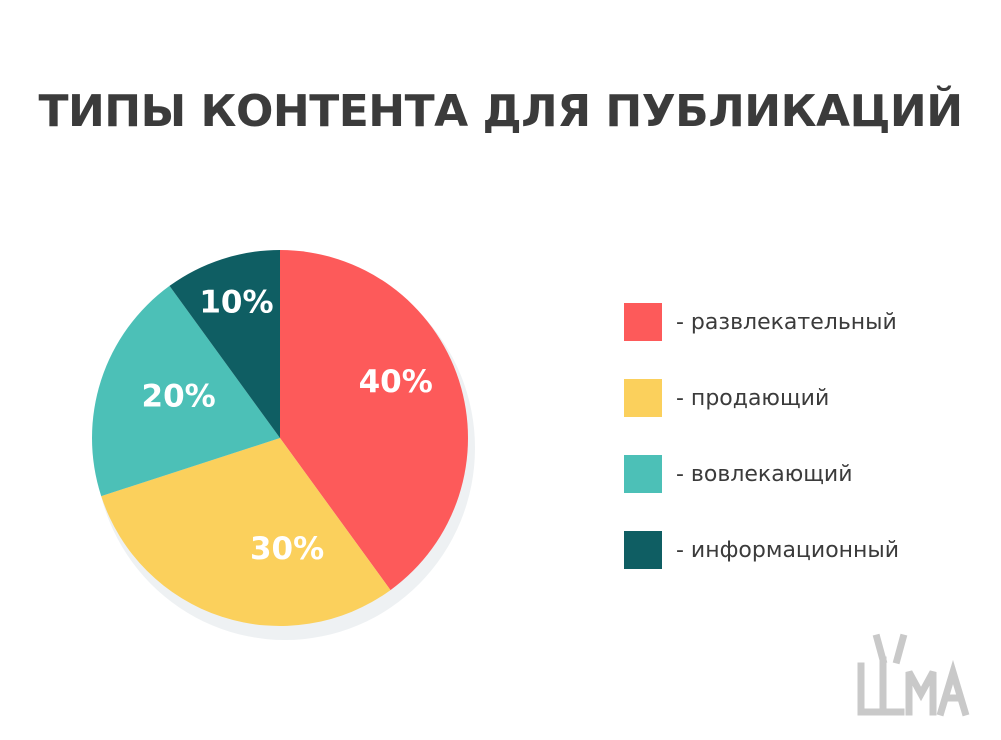 Image resolution: width=1001 pixels, height=740 pixels. I want to click on slice-data-label: 10%, so click(236, 302).